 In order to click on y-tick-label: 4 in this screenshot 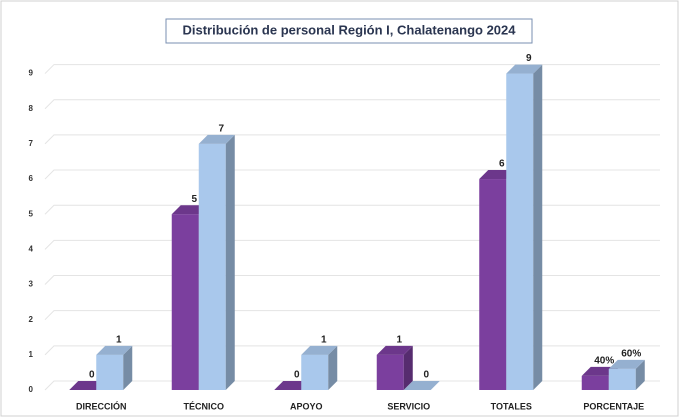, I will do `click(31, 248)`.